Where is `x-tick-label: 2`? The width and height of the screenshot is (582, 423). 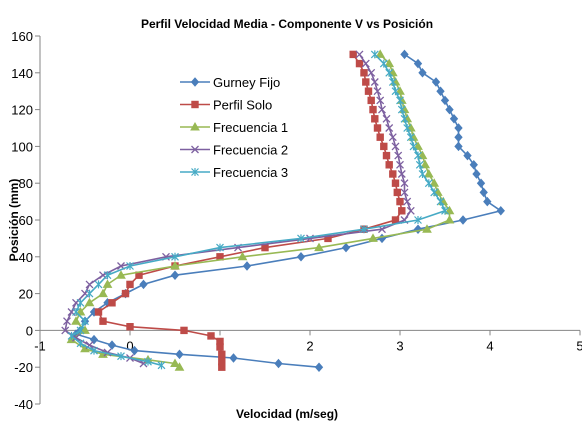 x-tick-label: 2 is located at coordinates (309, 345).